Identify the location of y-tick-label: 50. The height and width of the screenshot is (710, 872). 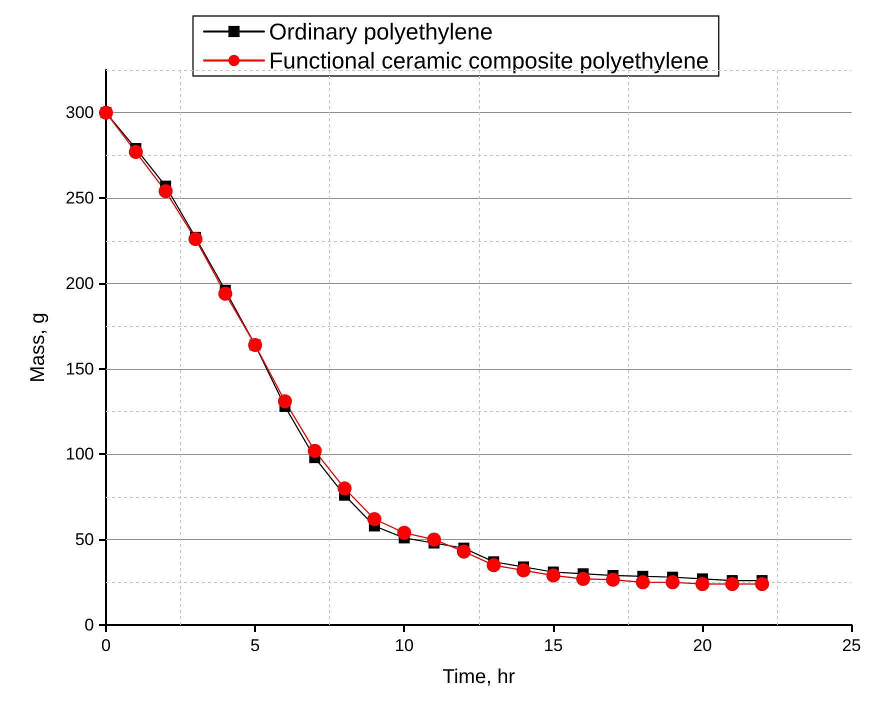
(84, 540).